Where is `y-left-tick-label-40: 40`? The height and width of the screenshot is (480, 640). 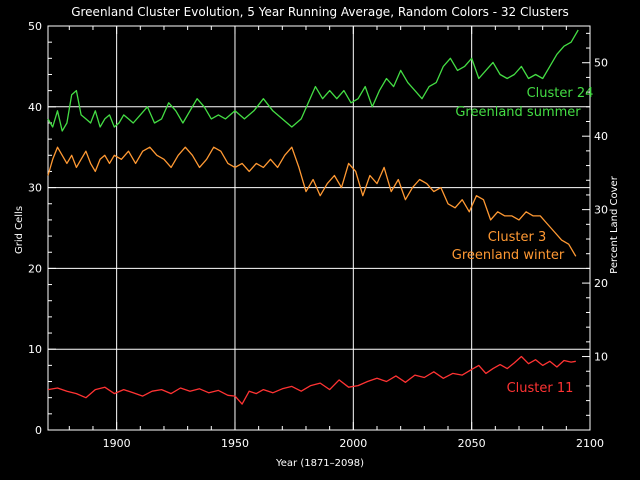
y-left-tick-label-40: 40 is located at coordinates (35, 107).